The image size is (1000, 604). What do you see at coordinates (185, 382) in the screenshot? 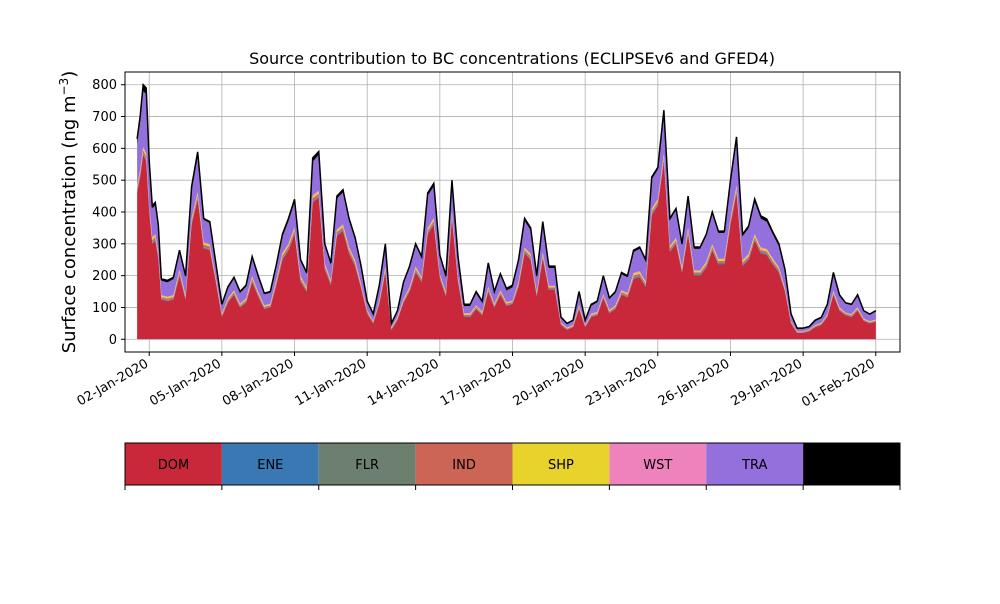
I see `x-tick-label: 05-Jan-2020` at bounding box center [185, 382].